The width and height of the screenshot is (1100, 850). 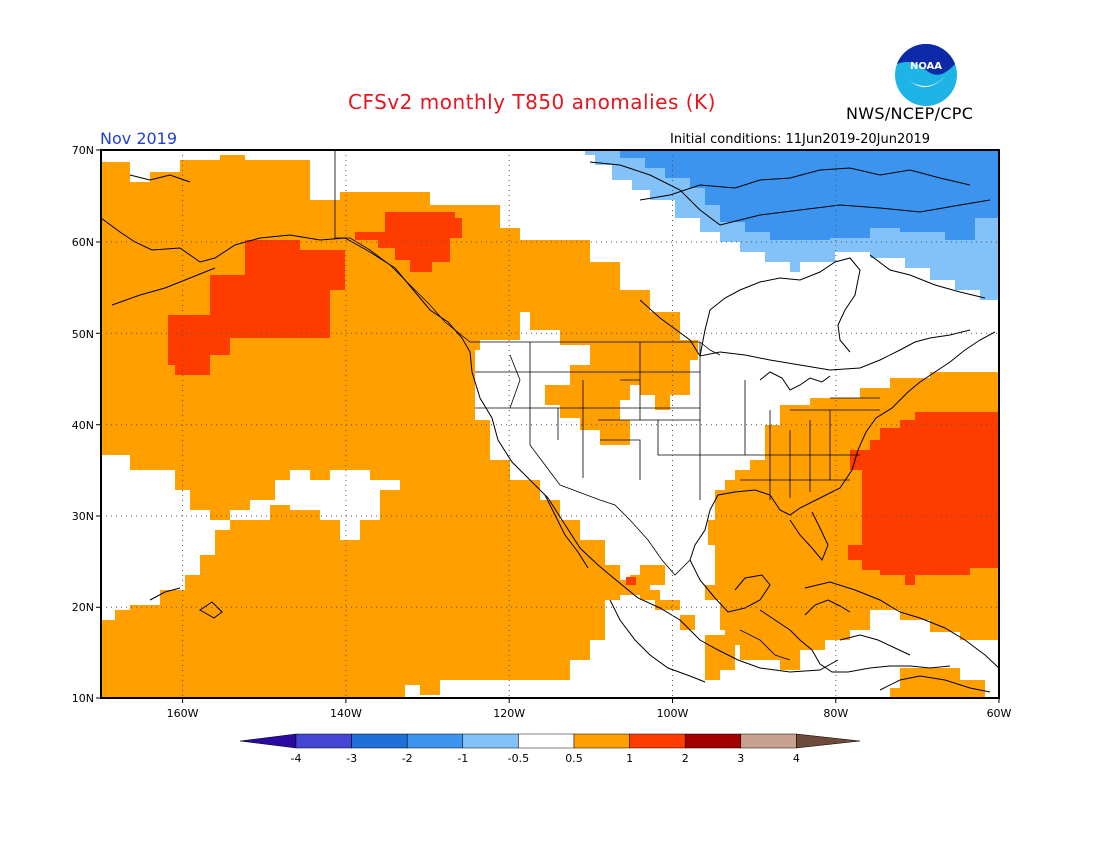 What do you see at coordinates (83, 516) in the screenshot?
I see `lat-label-30n: 30N` at bounding box center [83, 516].